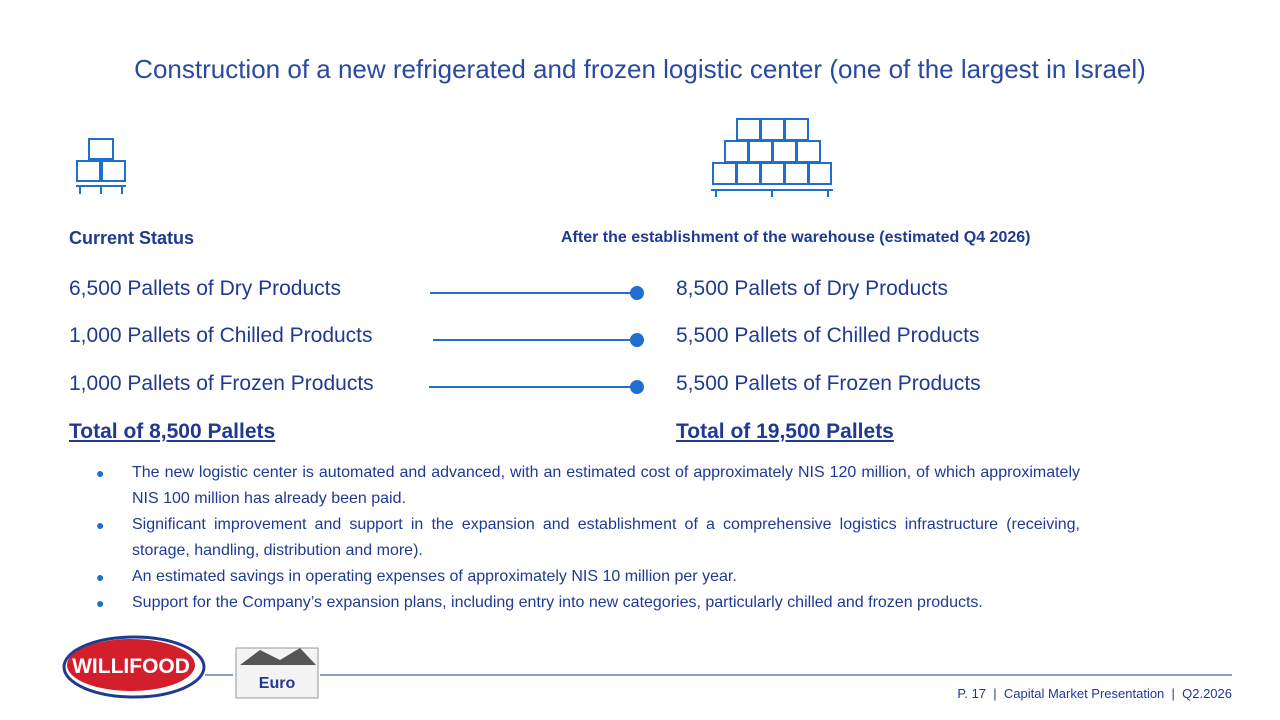  I want to click on logo-text: Euro, so click(277, 683).